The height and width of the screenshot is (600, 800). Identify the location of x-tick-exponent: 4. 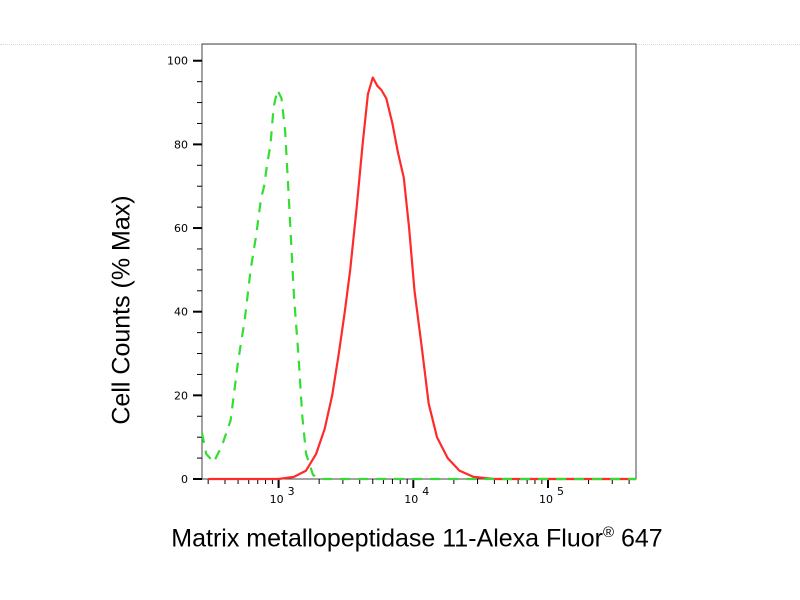
(425, 491).